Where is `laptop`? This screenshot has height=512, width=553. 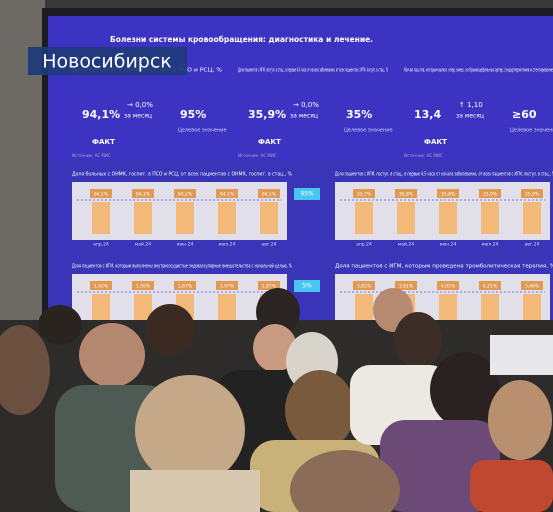 laptop is located at coordinates (521, 355).